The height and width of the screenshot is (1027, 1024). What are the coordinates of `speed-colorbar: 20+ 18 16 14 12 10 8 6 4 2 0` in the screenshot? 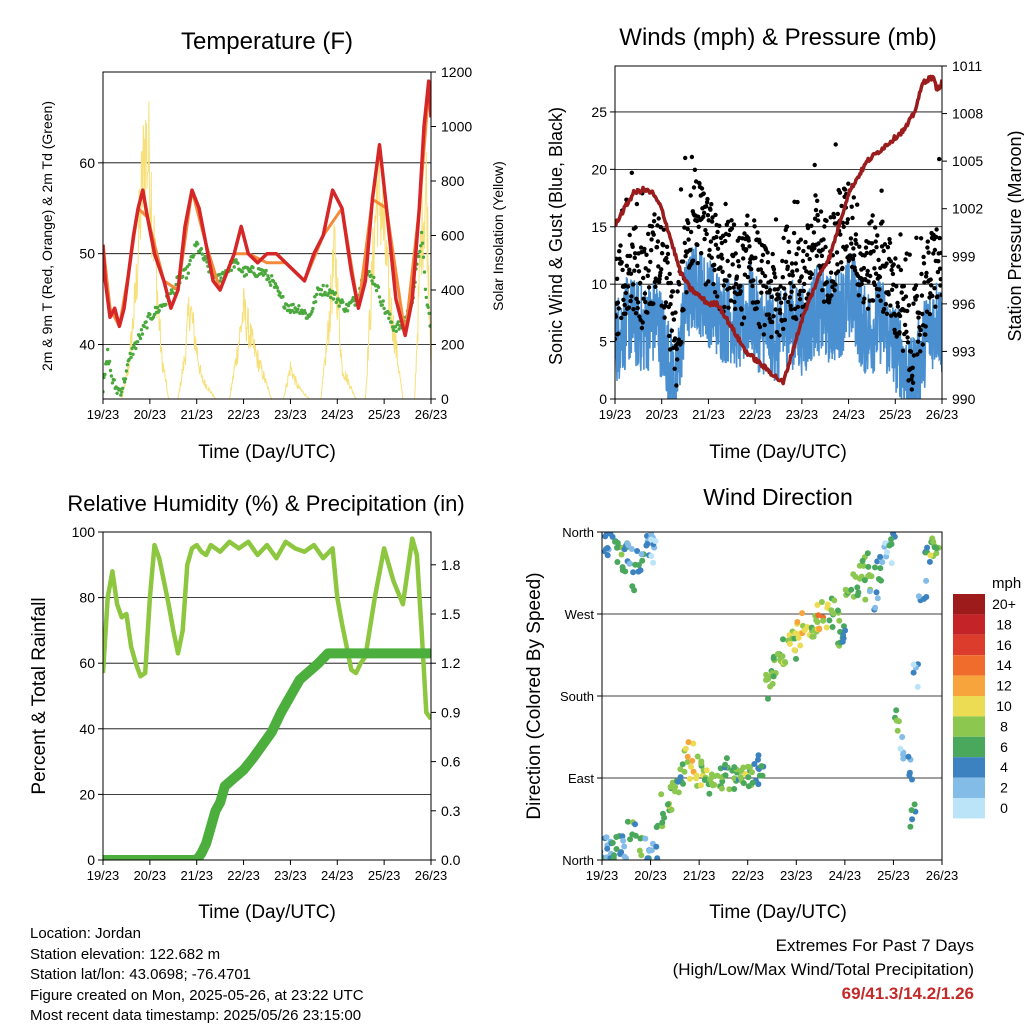 It's located at (984, 706).